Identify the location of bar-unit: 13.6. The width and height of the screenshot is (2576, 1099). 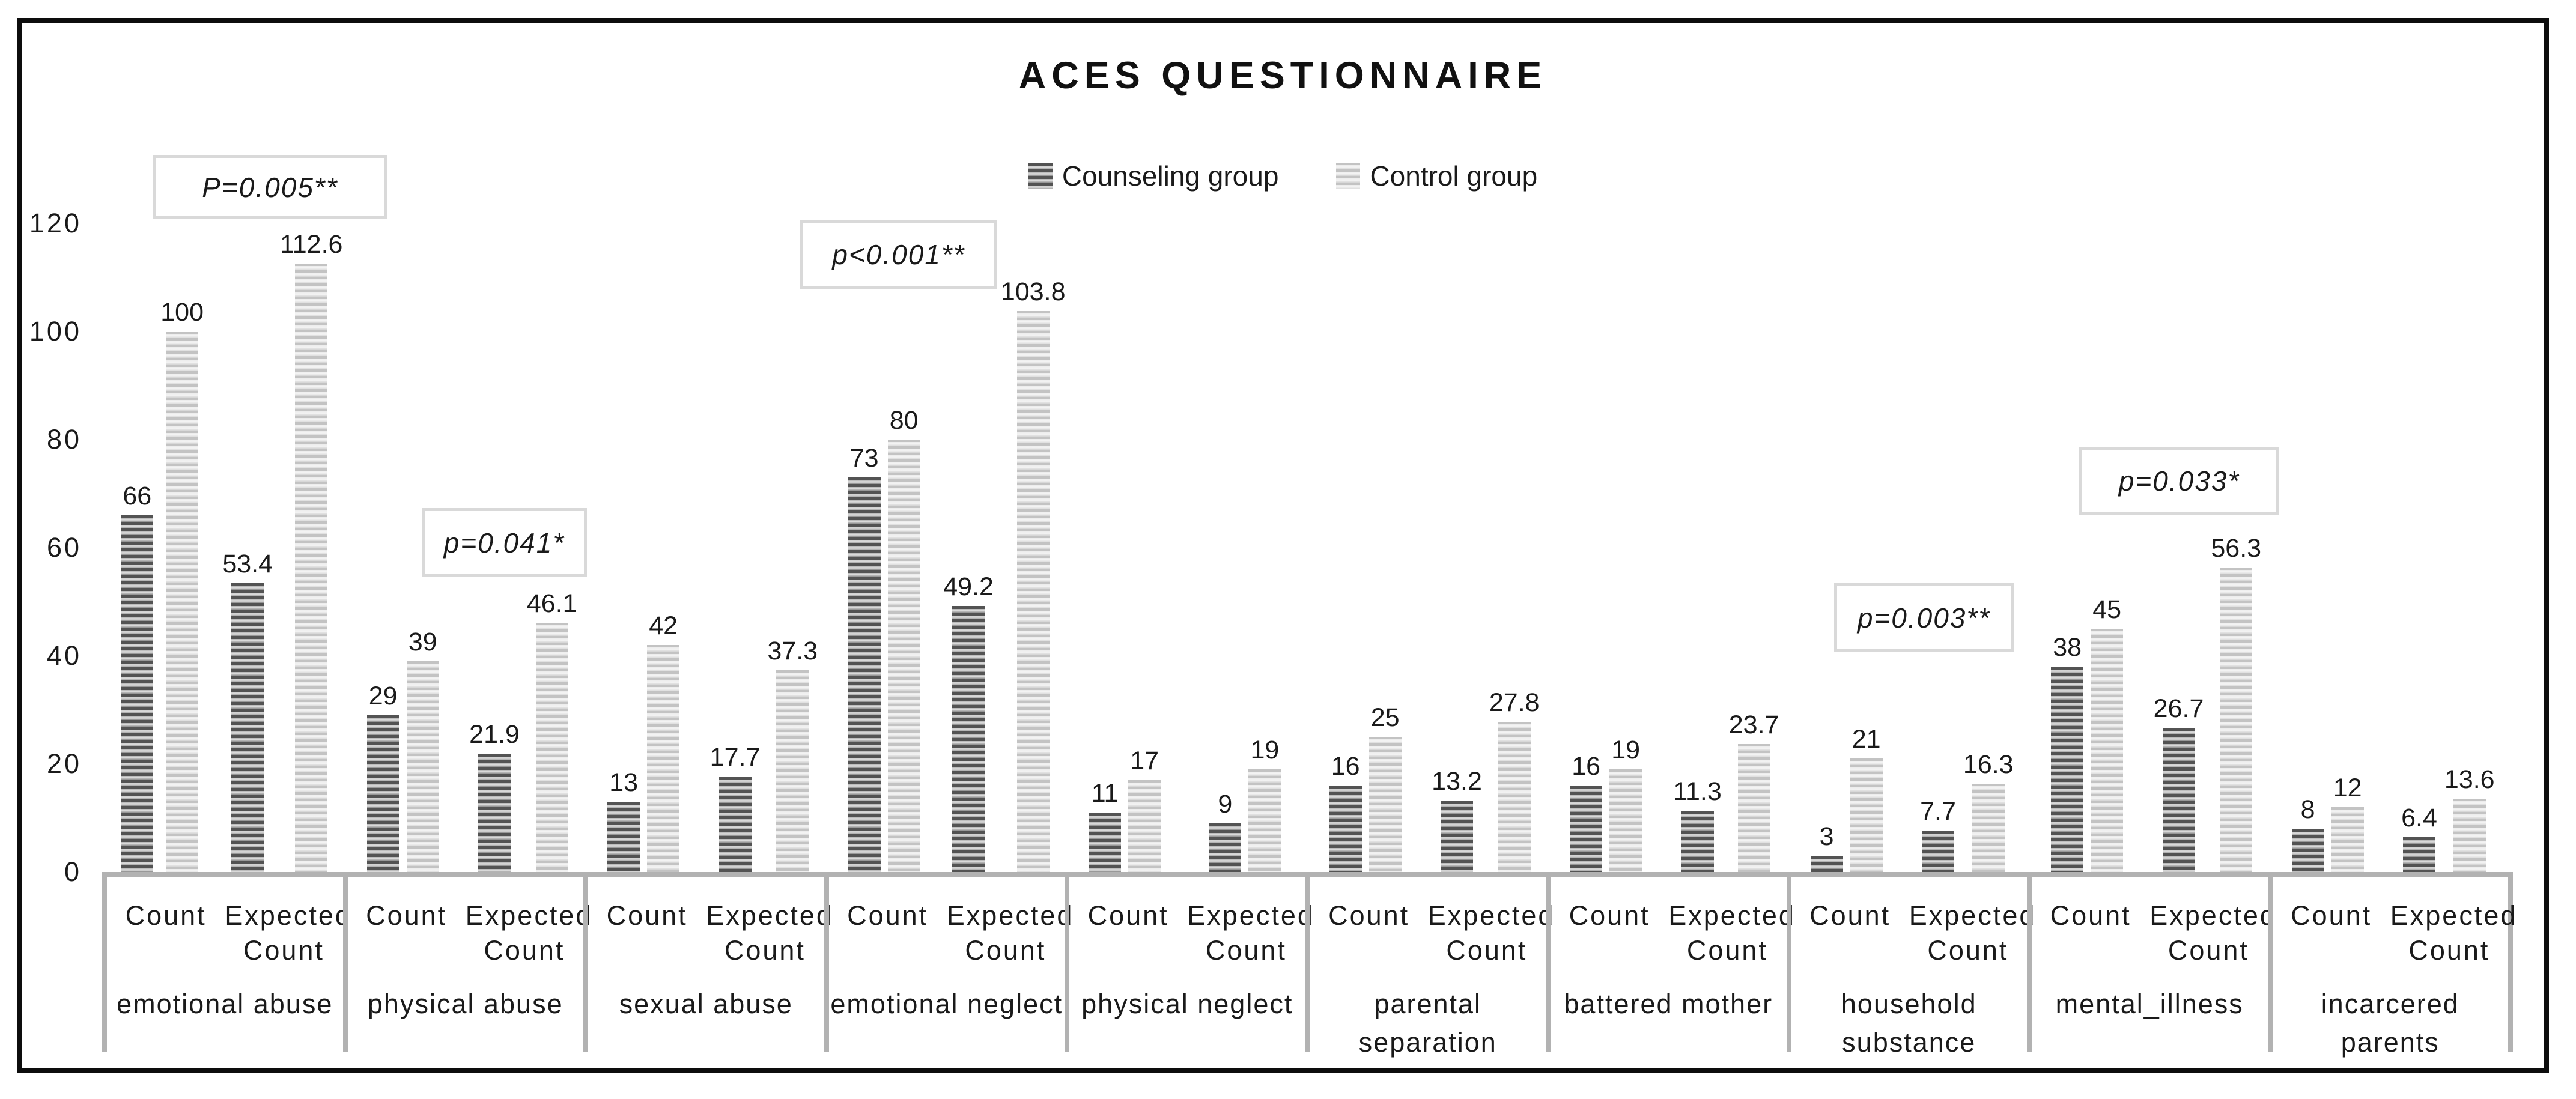
(2469, 543).